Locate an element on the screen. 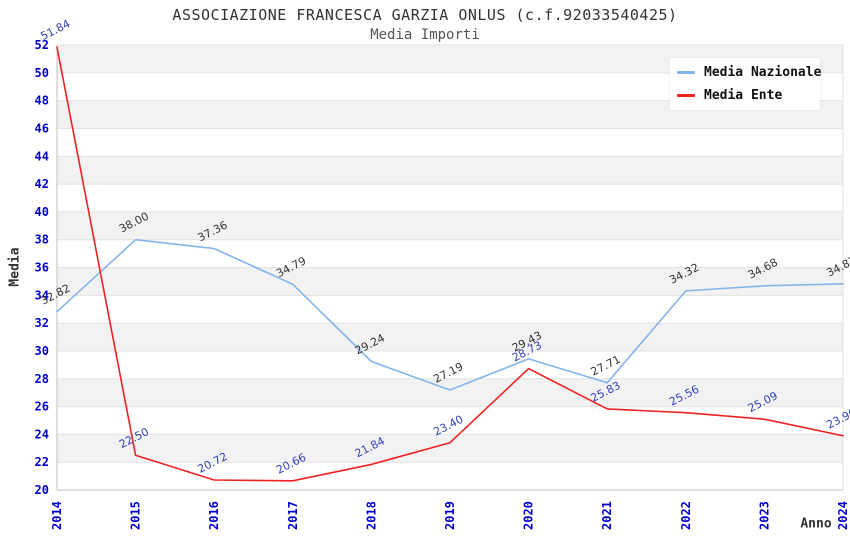  y-tick-label: 40 is located at coordinates (42, 212).